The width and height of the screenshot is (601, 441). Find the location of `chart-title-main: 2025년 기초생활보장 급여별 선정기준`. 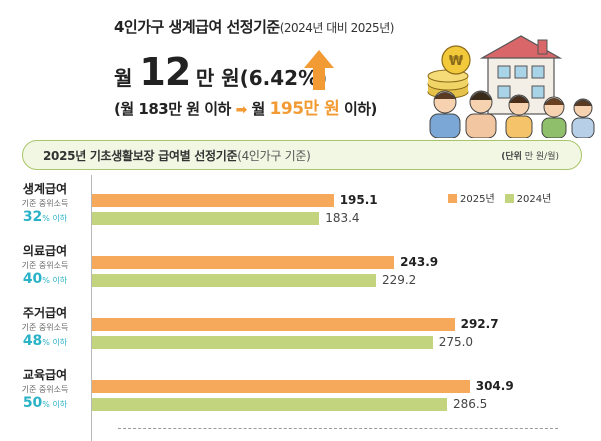

chart-title-main: 2025년 기초생활보장 급여별 선정기준 is located at coordinates (140, 156).